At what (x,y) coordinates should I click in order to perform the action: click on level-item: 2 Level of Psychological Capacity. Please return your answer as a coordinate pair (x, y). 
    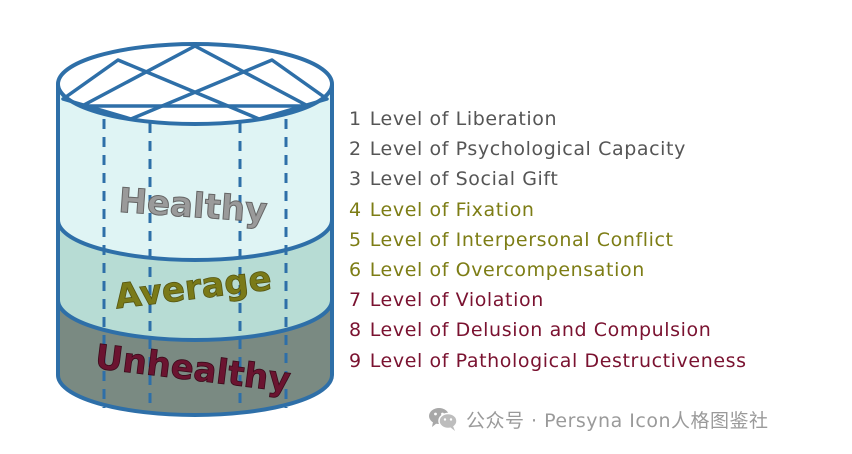
    Looking at the image, I should click on (548, 151).